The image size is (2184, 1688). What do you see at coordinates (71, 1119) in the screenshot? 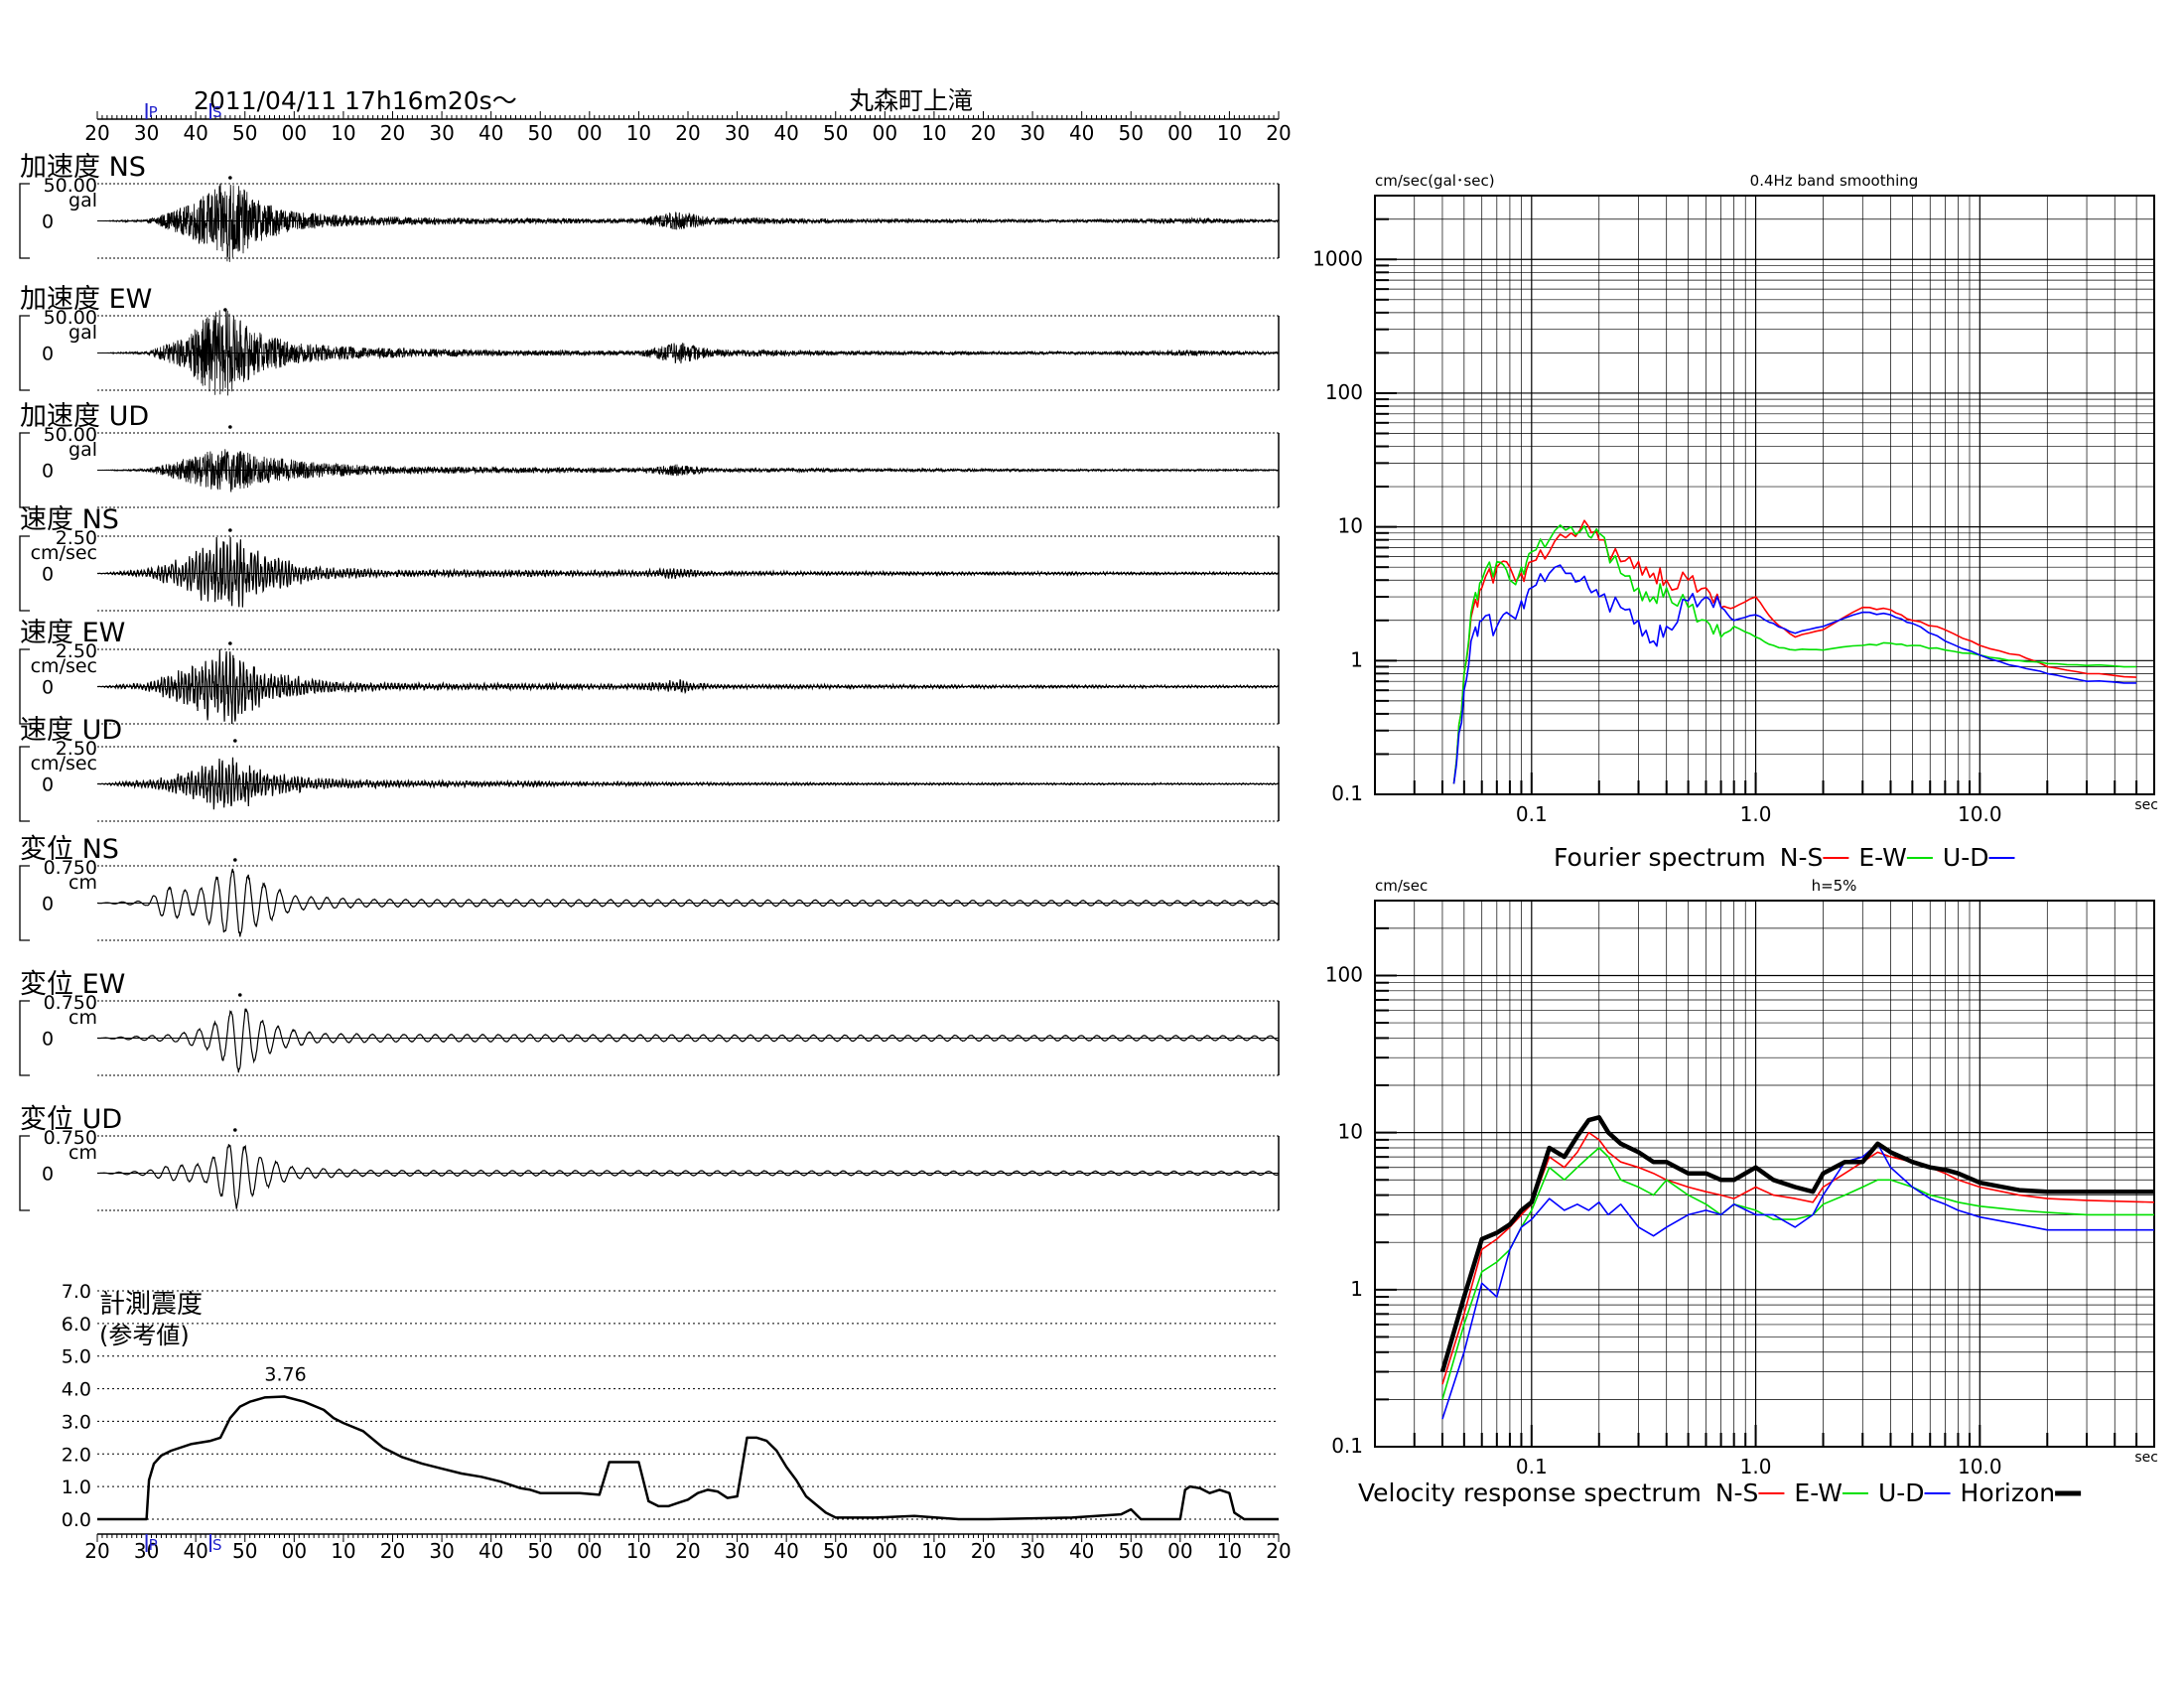
I see `trace-title: 変位 UD` at bounding box center [71, 1119].